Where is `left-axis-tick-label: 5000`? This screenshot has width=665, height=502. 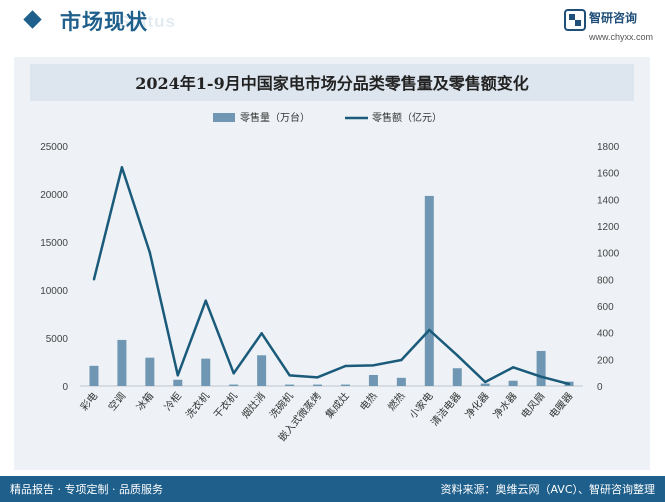
left-axis-tick-label: 5000 is located at coordinates (57, 339).